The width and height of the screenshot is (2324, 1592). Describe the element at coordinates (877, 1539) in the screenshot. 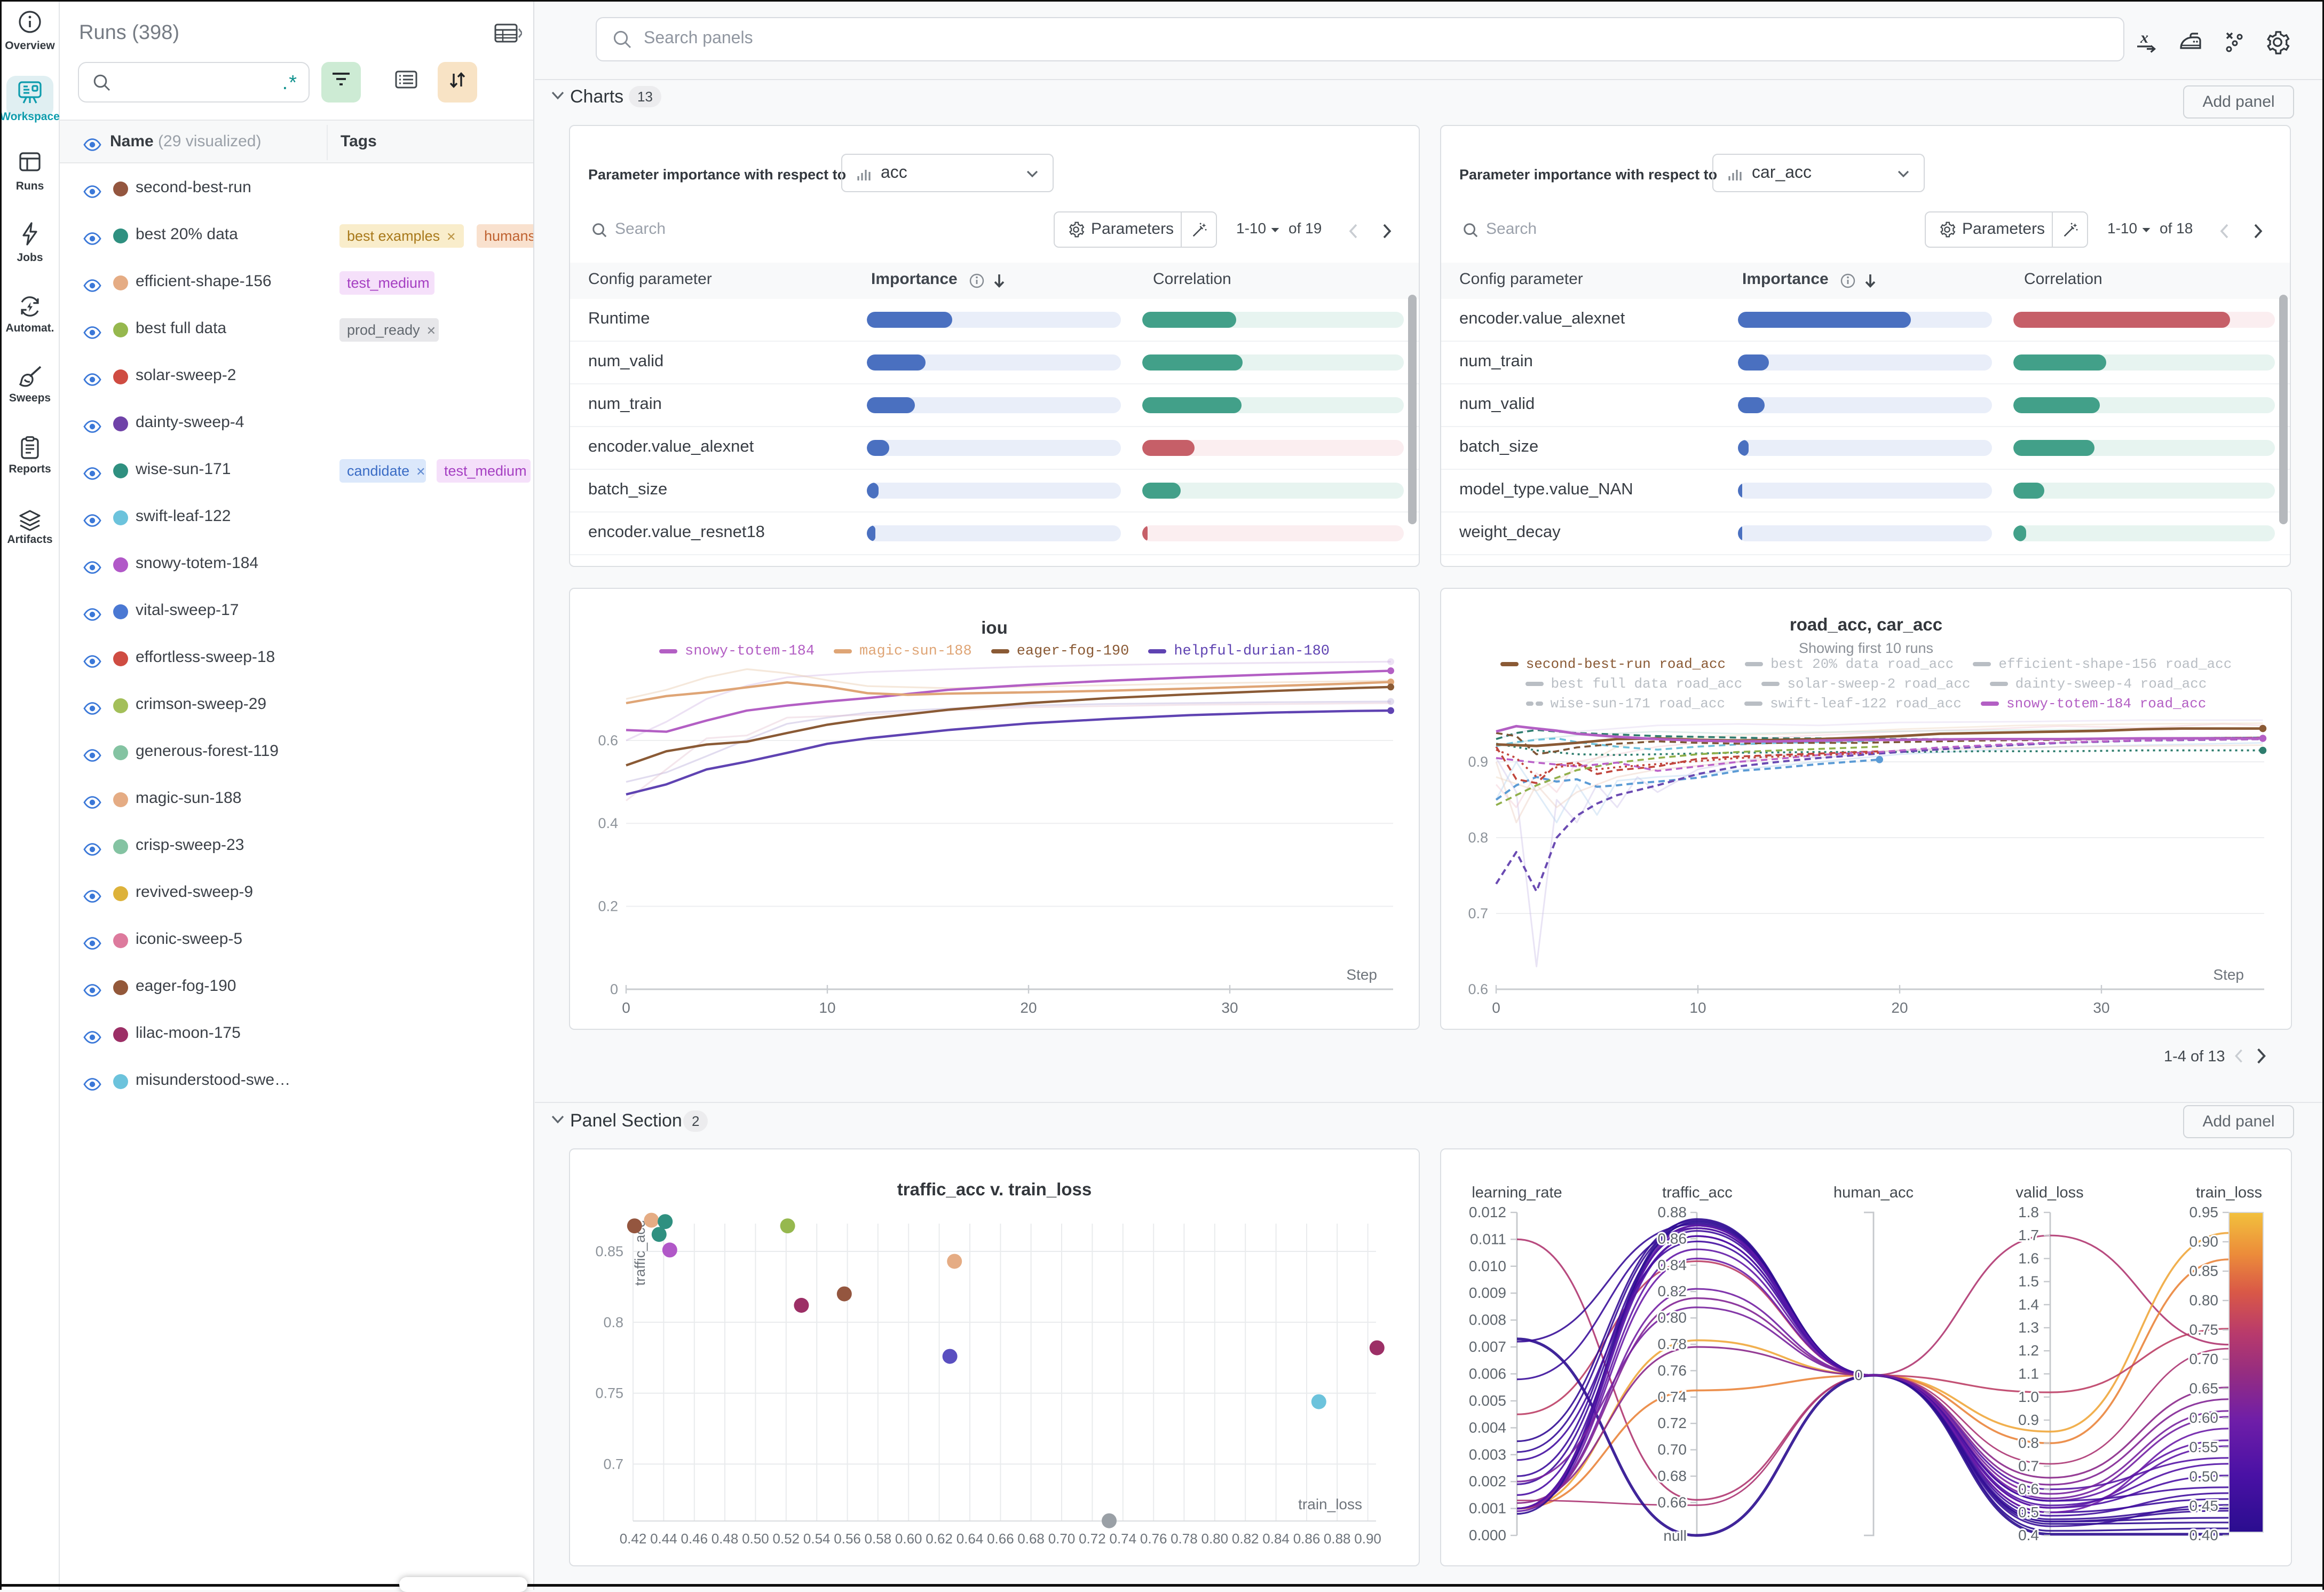

I see `svg-text: 0.58` at that location.